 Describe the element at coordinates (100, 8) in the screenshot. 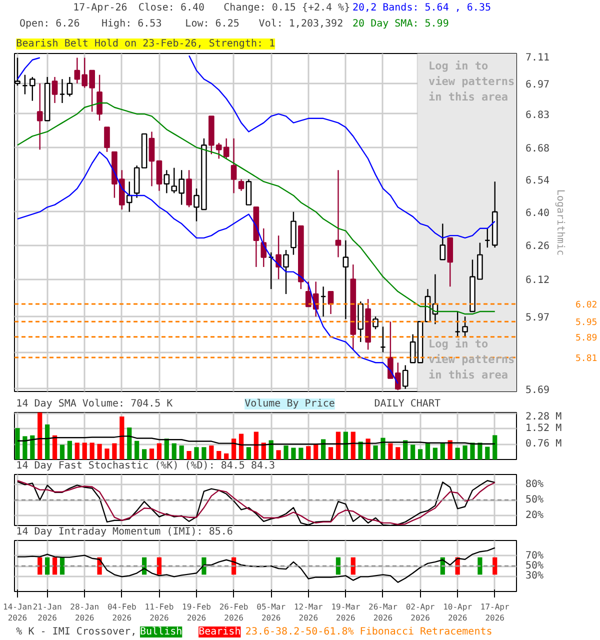

I see `text: 17-Apr-26` at that location.